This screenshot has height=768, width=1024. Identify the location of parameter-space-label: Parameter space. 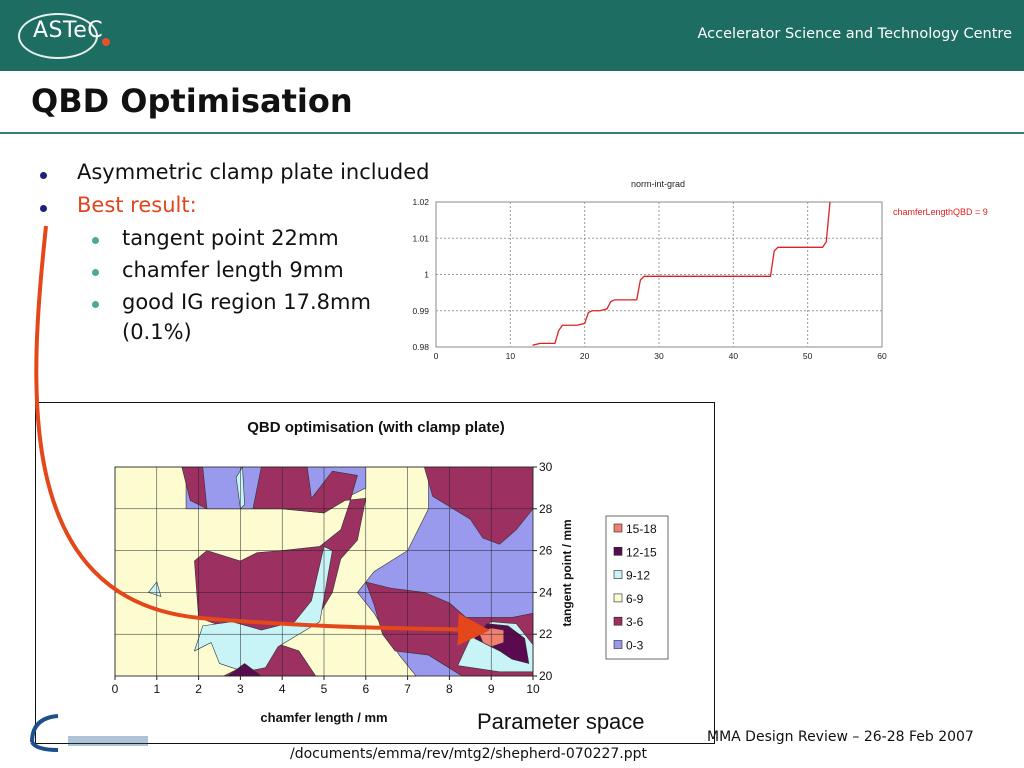
(561, 721).